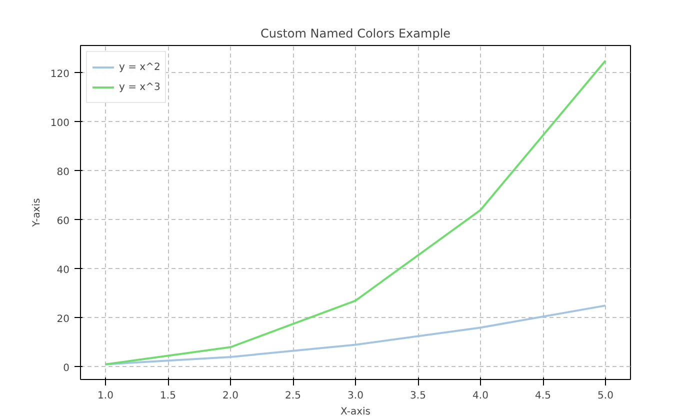 The height and width of the screenshot is (420, 700). What do you see at coordinates (60, 123) in the screenshot?
I see `y-tick-label: 100` at bounding box center [60, 123].